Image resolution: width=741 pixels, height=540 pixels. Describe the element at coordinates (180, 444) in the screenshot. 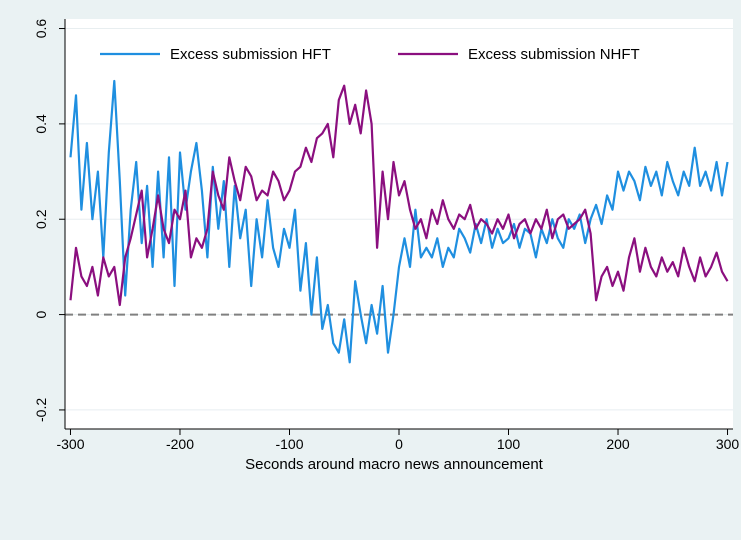

I see `x-tick-label: -200` at that location.